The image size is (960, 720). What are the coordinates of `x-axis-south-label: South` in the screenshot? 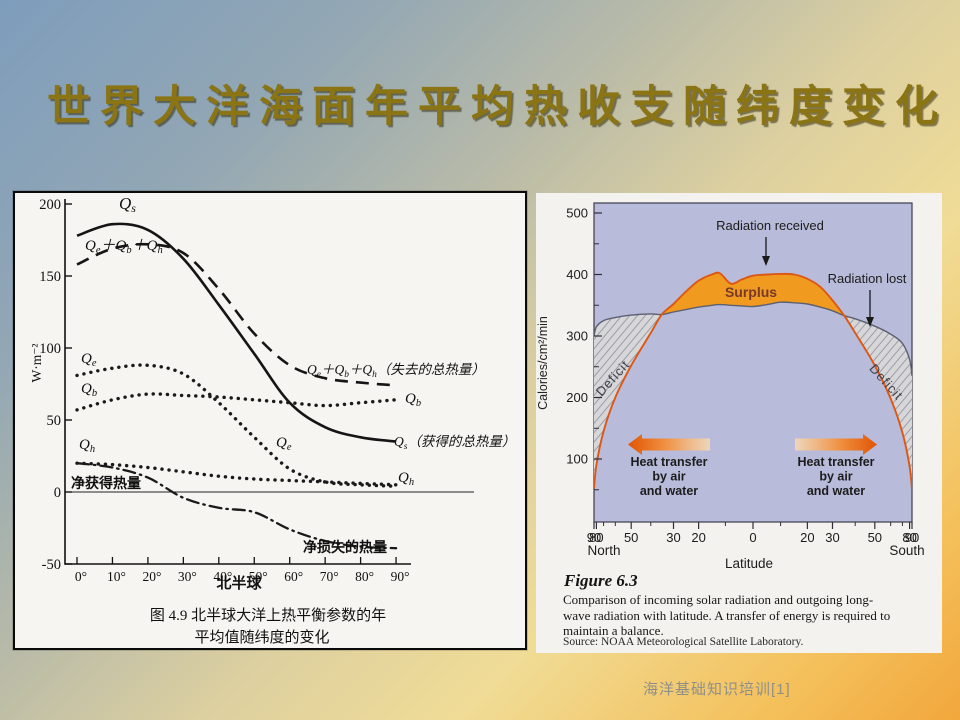 It's located at (906, 550).